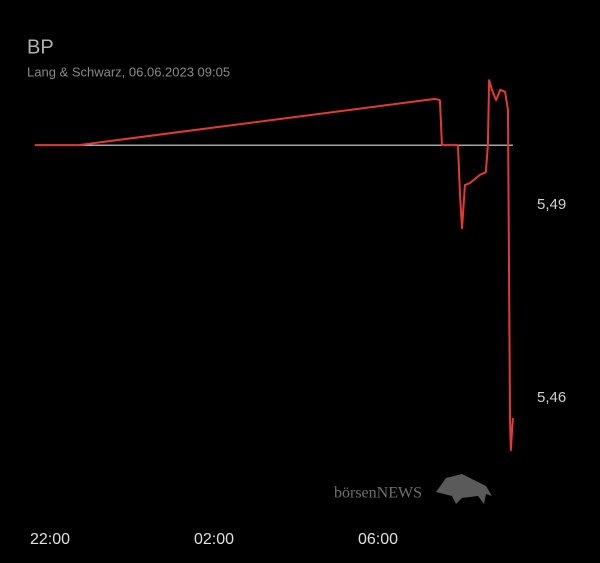  I want to click on chart-subtitle: Lang & Schwarz, 06.06.2023 09:05, so click(128, 71).